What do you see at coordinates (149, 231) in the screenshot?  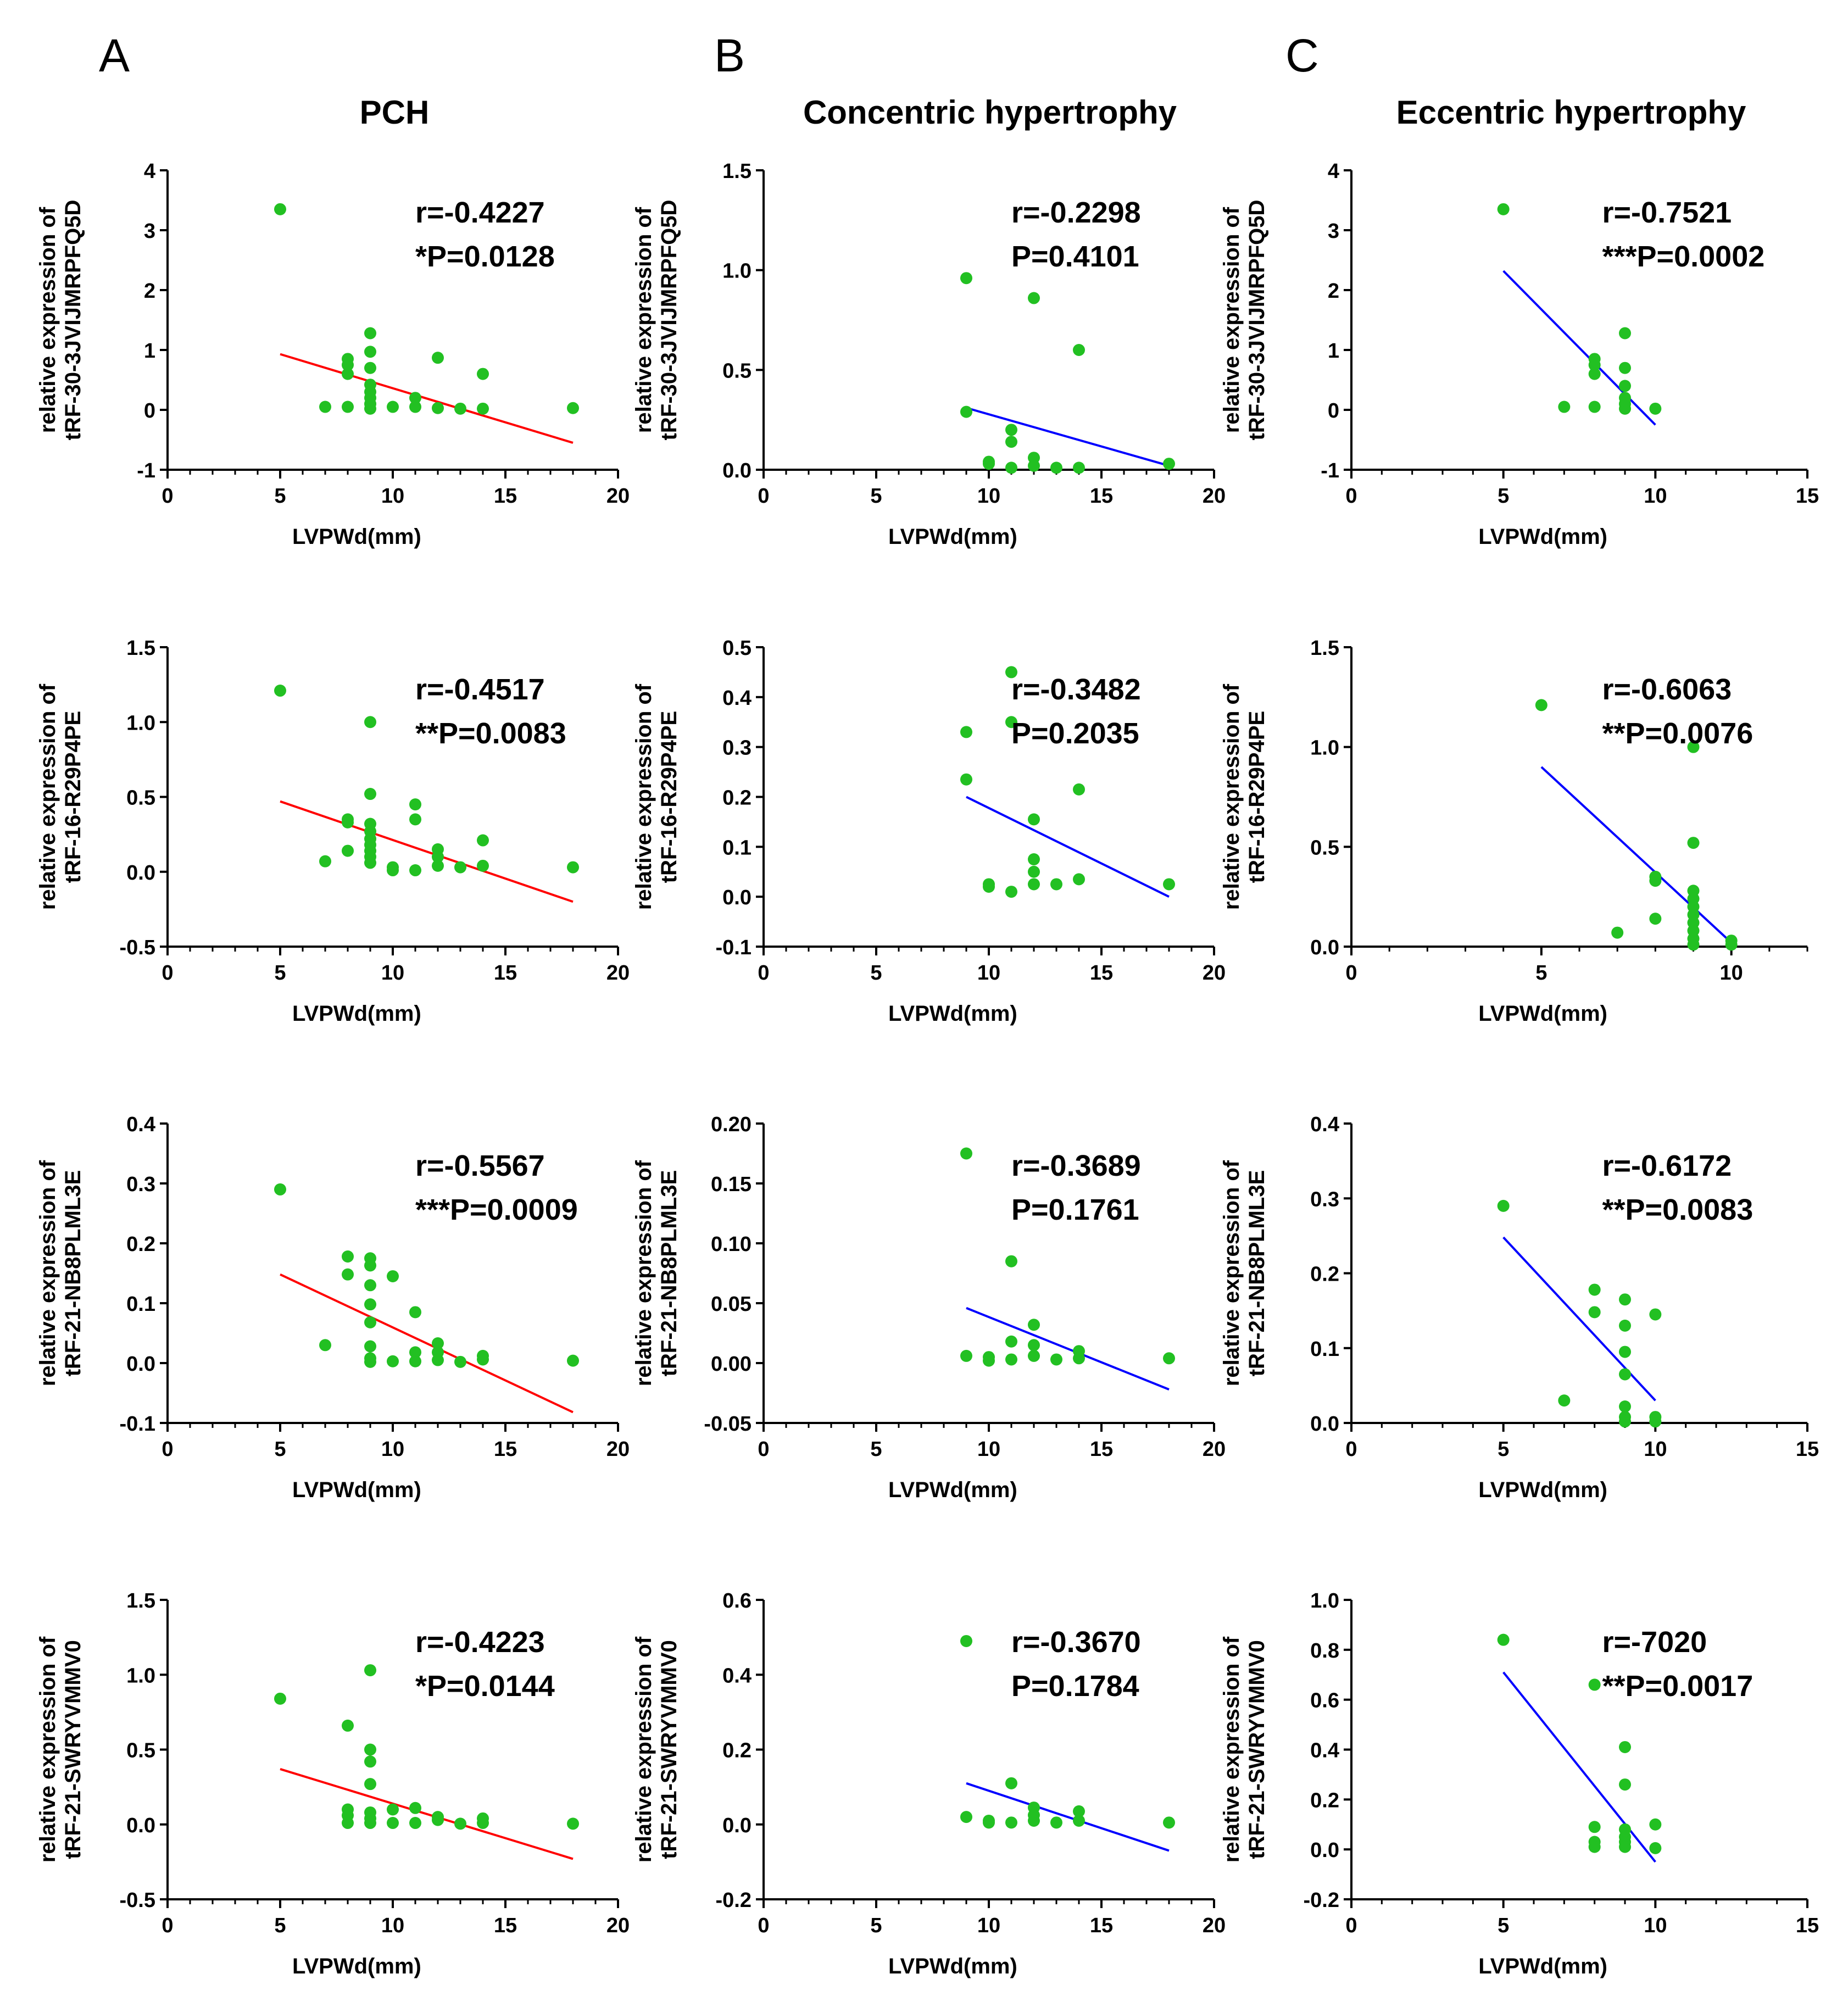 I see `y-tick-label: 3` at bounding box center [149, 231].